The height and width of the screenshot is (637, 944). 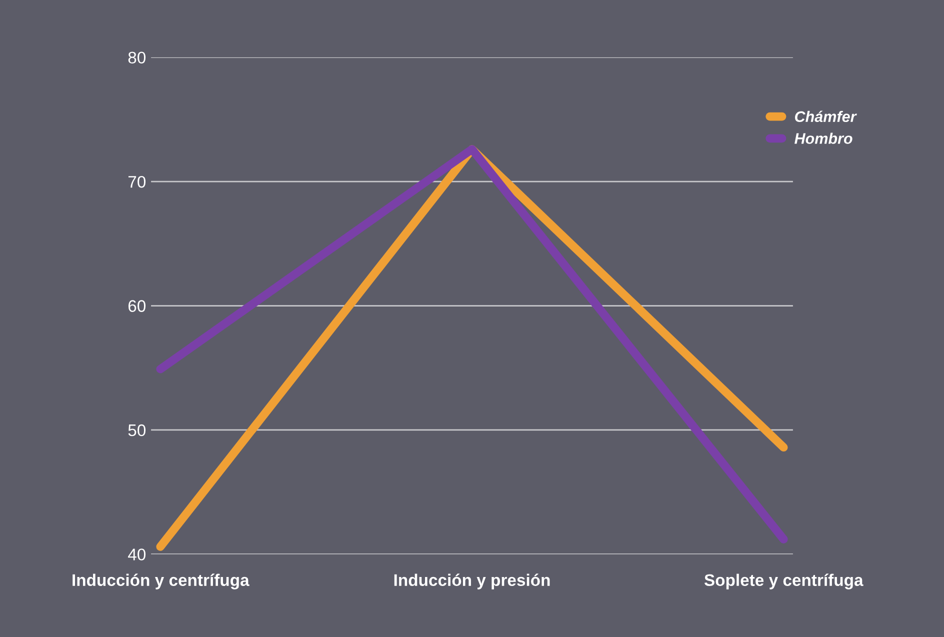 What do you see at coordinates (137, 430) in the screenshot?
I see `y-tick-label: 50` at bounding box center [137, 430].